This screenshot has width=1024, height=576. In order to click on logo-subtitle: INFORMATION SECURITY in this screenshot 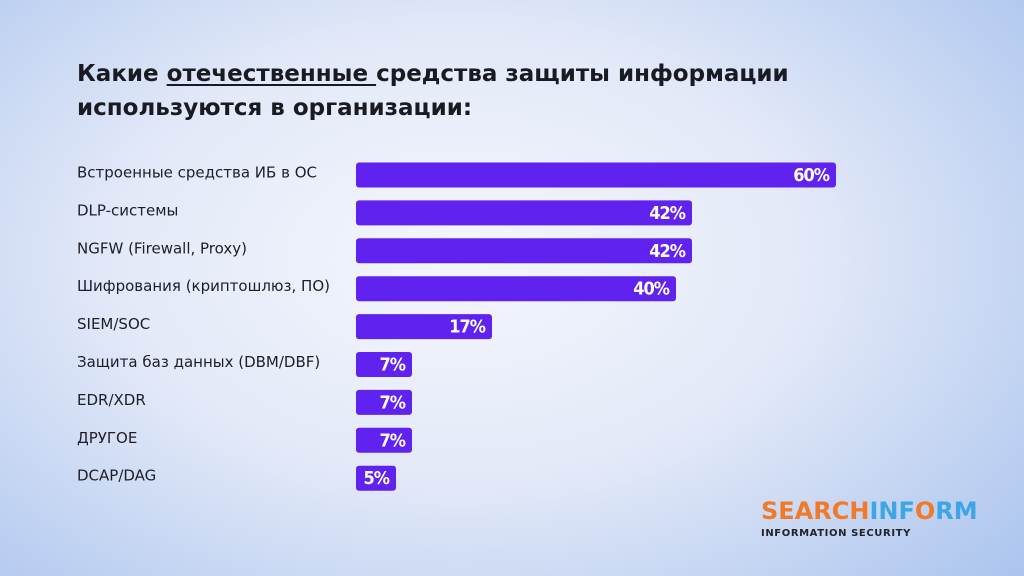, I will do `click(836, 533)`.